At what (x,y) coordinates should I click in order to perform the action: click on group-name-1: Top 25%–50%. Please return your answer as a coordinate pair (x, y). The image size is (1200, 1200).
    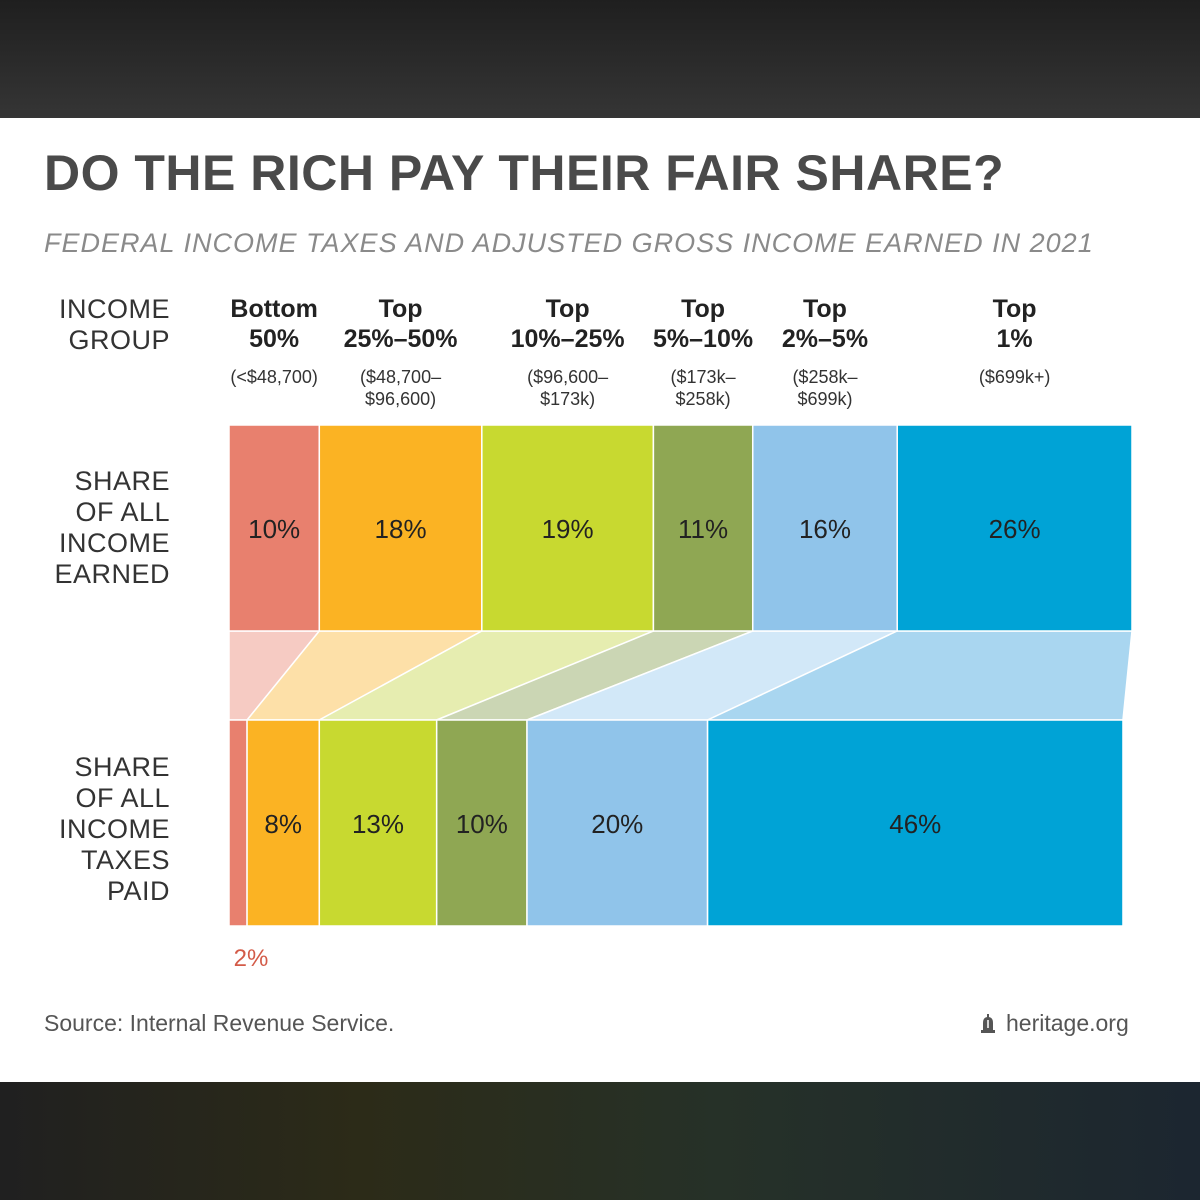
    Looking at the image, I should click on (400, 324).